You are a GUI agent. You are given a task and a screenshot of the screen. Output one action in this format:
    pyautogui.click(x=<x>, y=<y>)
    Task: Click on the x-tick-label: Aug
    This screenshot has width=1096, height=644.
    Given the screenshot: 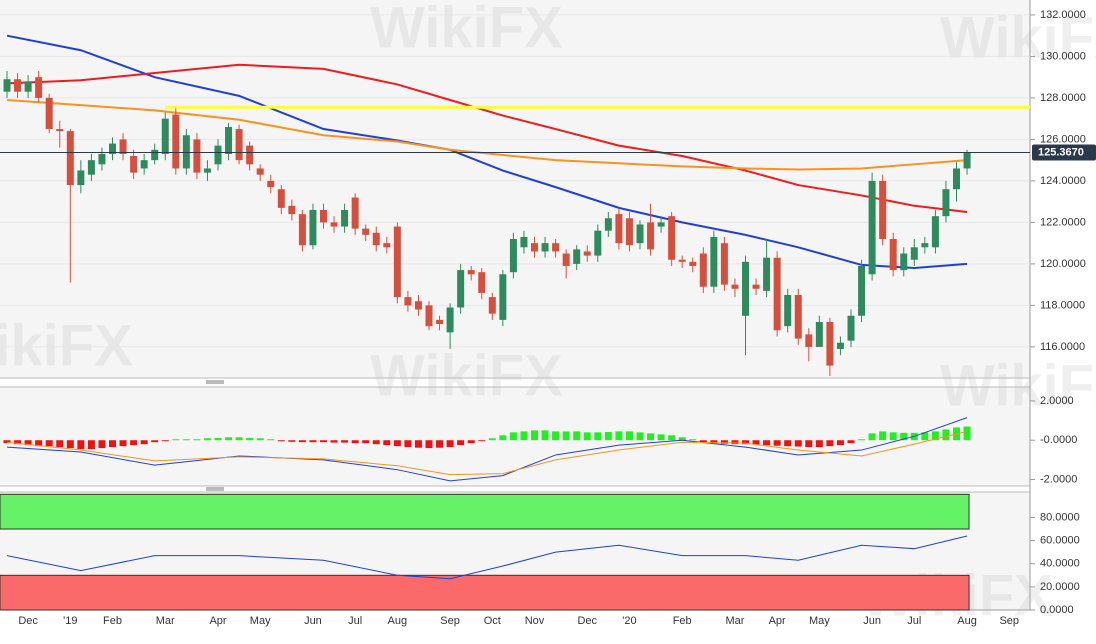 What is the action you would take?
    pyautogui.click(x=967, y=621)
    